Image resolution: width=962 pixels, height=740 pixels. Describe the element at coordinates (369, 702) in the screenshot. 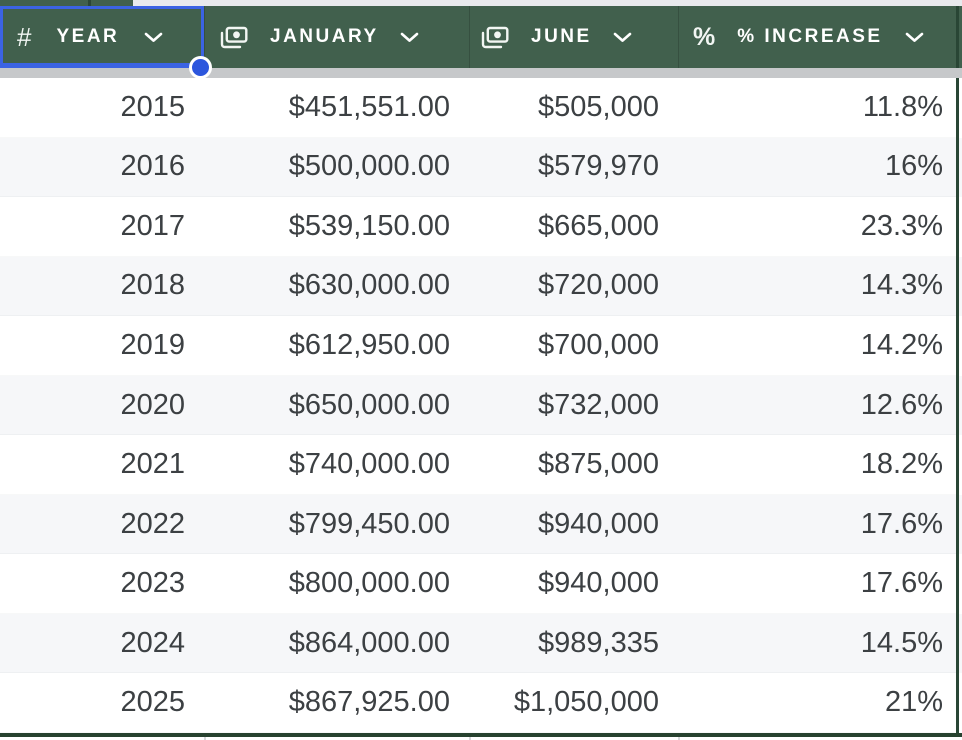

I see `cell-january: $867,925.00` at that location.